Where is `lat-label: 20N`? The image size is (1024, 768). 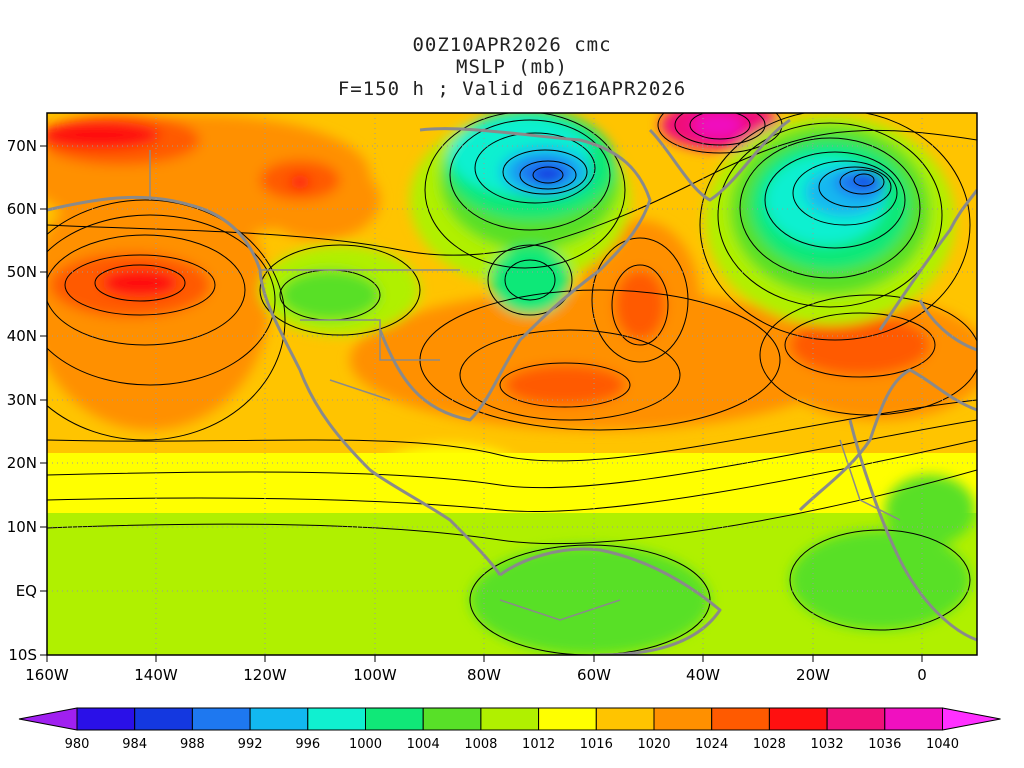 lat-label: 20N is located at coordinates (22, 463).